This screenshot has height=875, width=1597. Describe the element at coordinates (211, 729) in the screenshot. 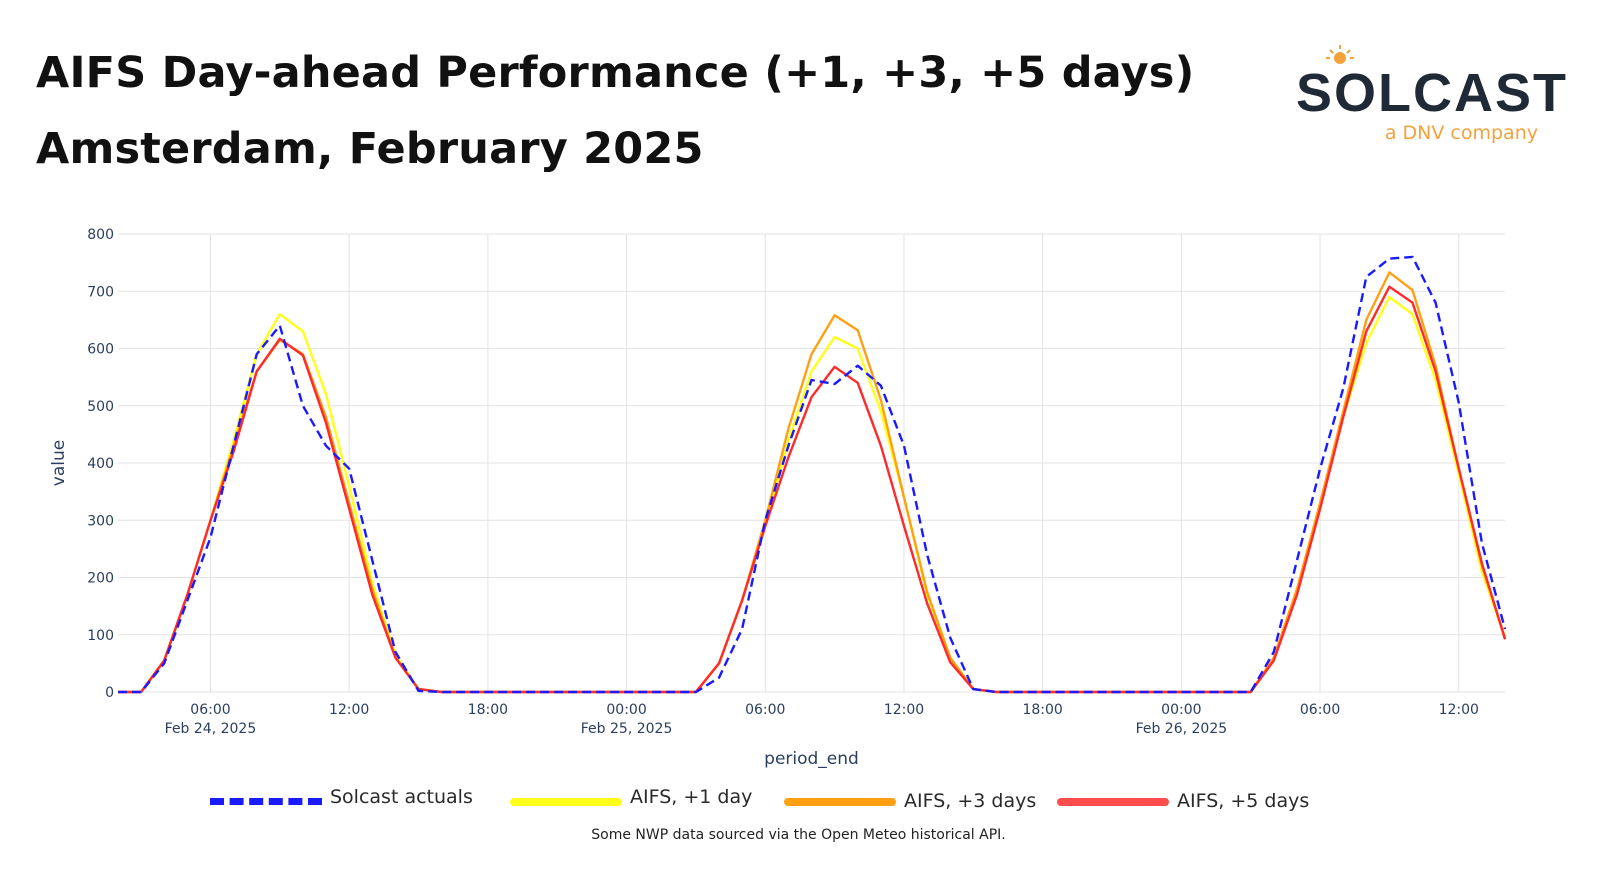

I see `x-tick-date-label: Feb 24, 2025` at that location.